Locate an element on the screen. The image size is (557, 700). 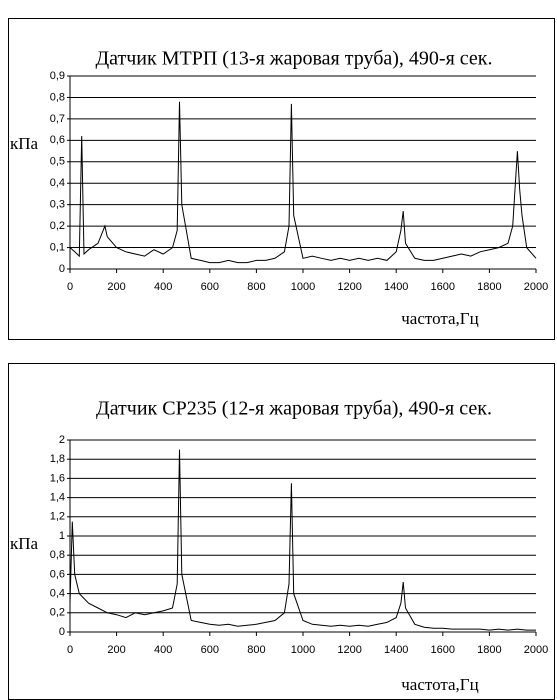
y-tick-label: 1 is located at coordinates (62, 536).